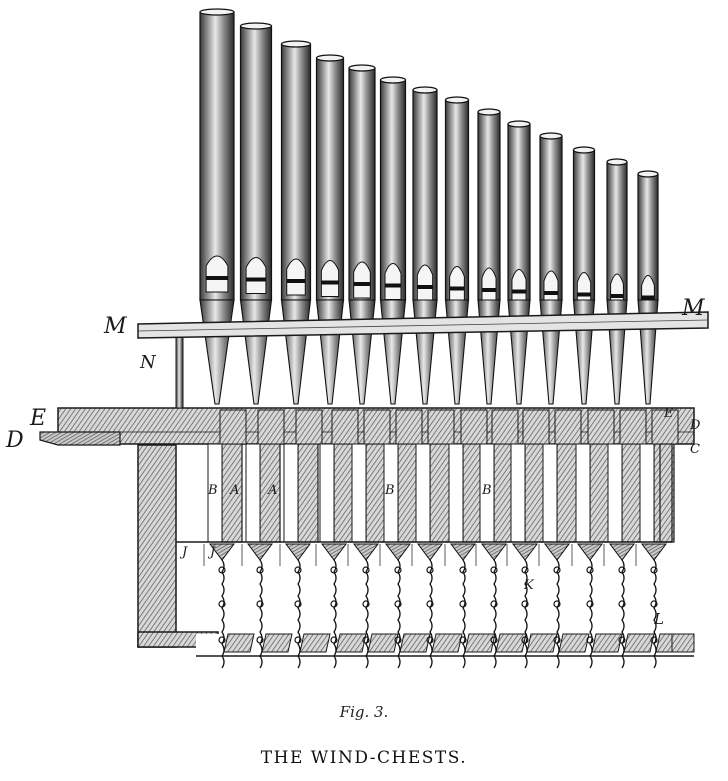 Image resolution: width=728 pixels, height=781 pixels. What do you see at coordinates (296, 172) in the screenshot?
I see `pipe-body` at bounding box center [296, 172].